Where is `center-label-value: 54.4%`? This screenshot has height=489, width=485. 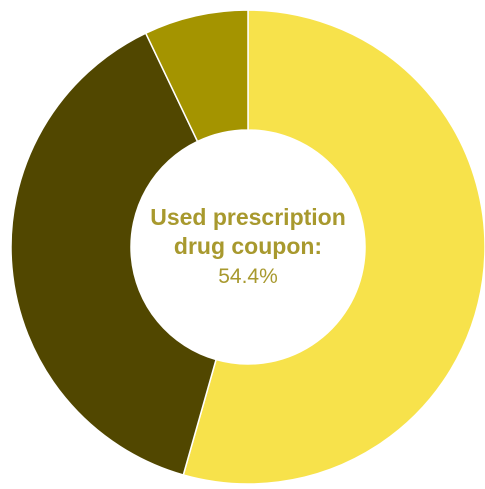 center-label-value: 54.4% is located at coordinates (248, 276).